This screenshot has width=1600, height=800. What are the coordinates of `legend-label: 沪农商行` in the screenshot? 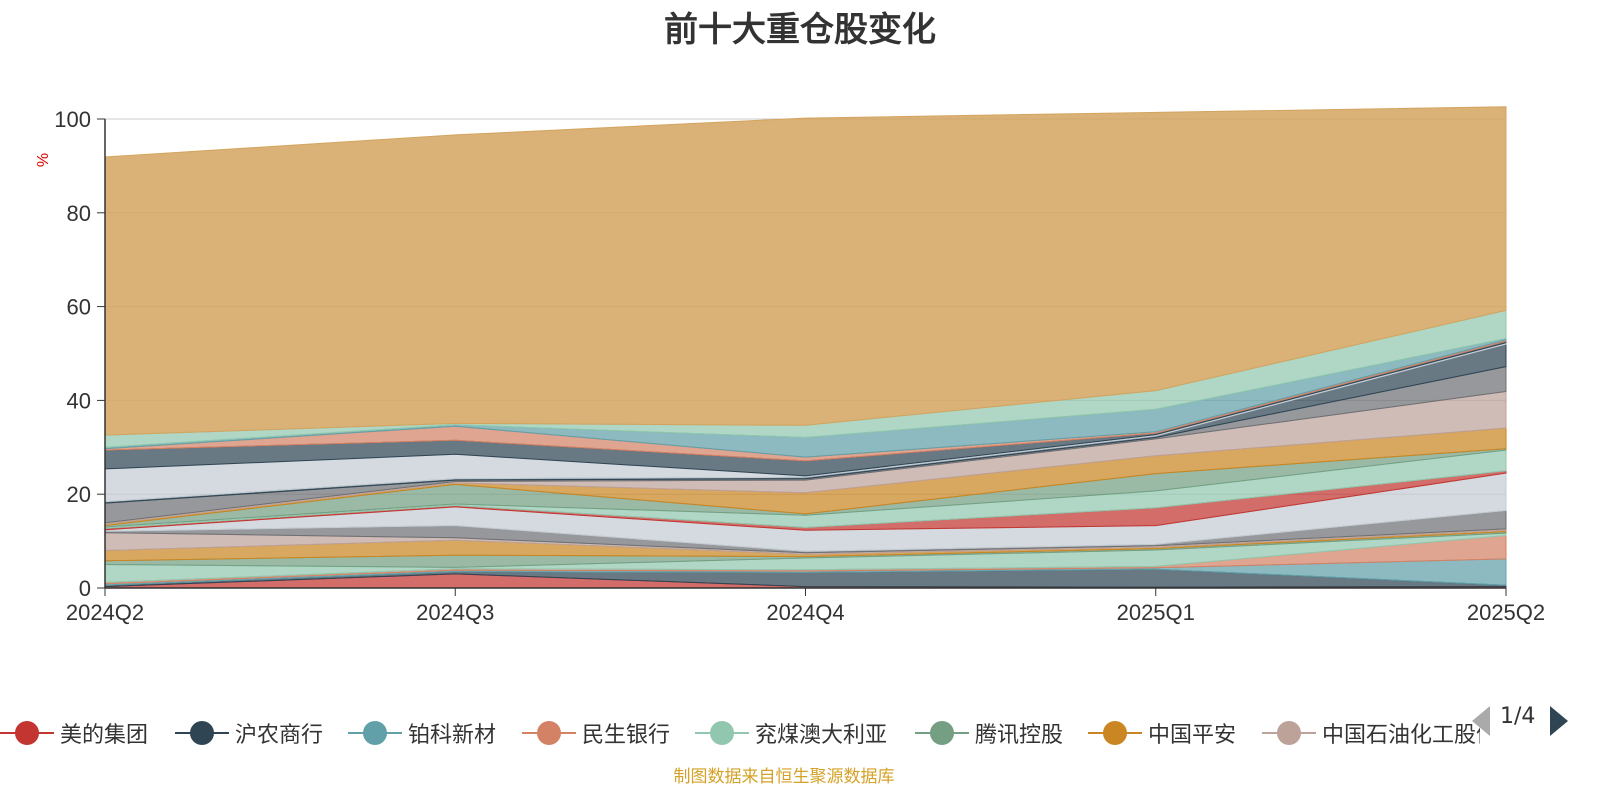 It's located at (279, 735).